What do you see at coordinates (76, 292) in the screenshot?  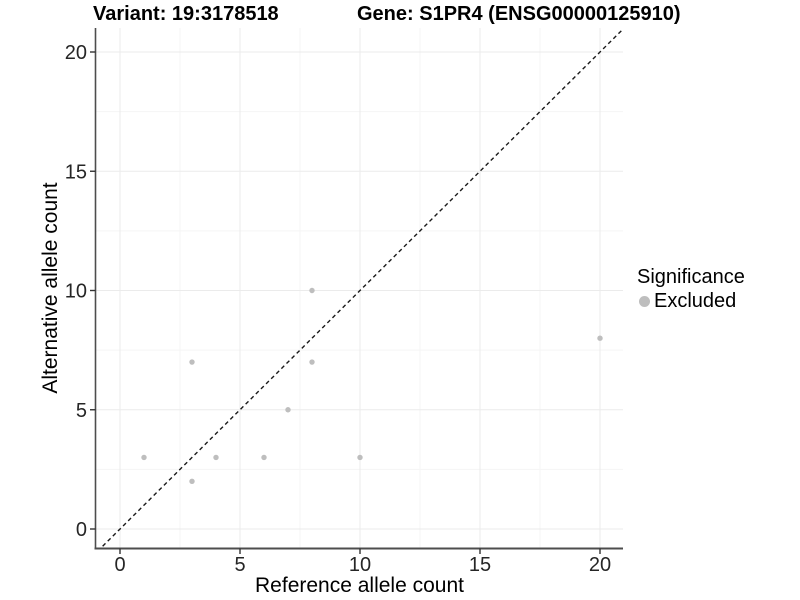 I see `y-tick-label: 10` at bounding box center [76, 292].